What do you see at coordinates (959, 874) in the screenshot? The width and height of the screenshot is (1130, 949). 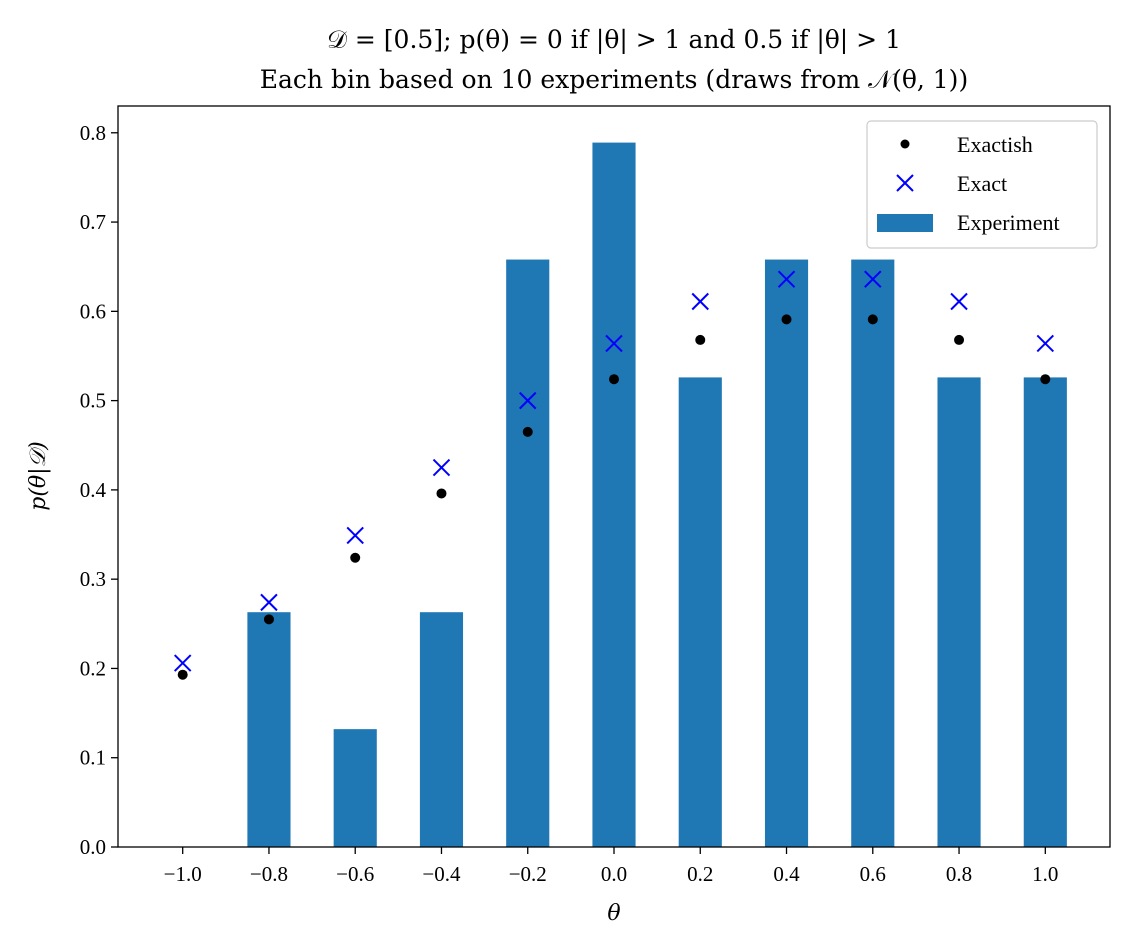 I see `x-tick-label: 0.8` at bounding box center [959, 874].